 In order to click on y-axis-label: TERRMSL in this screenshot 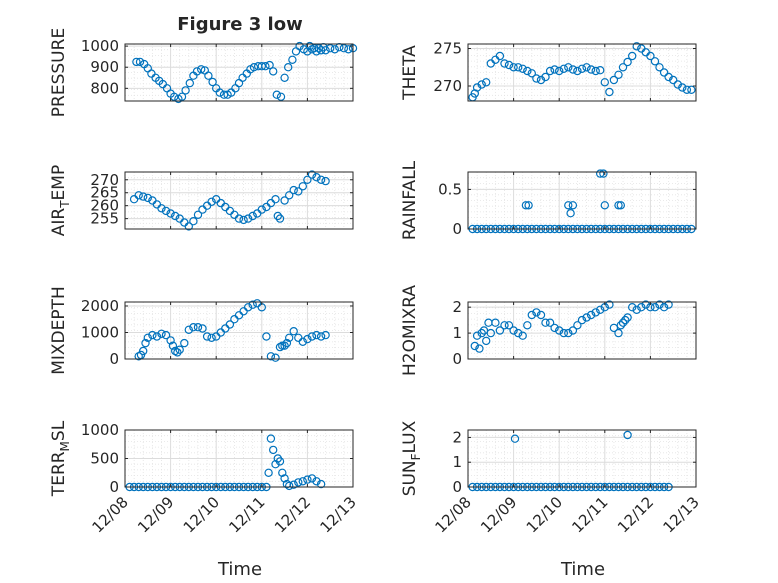, I will do `click(60, 458)`.